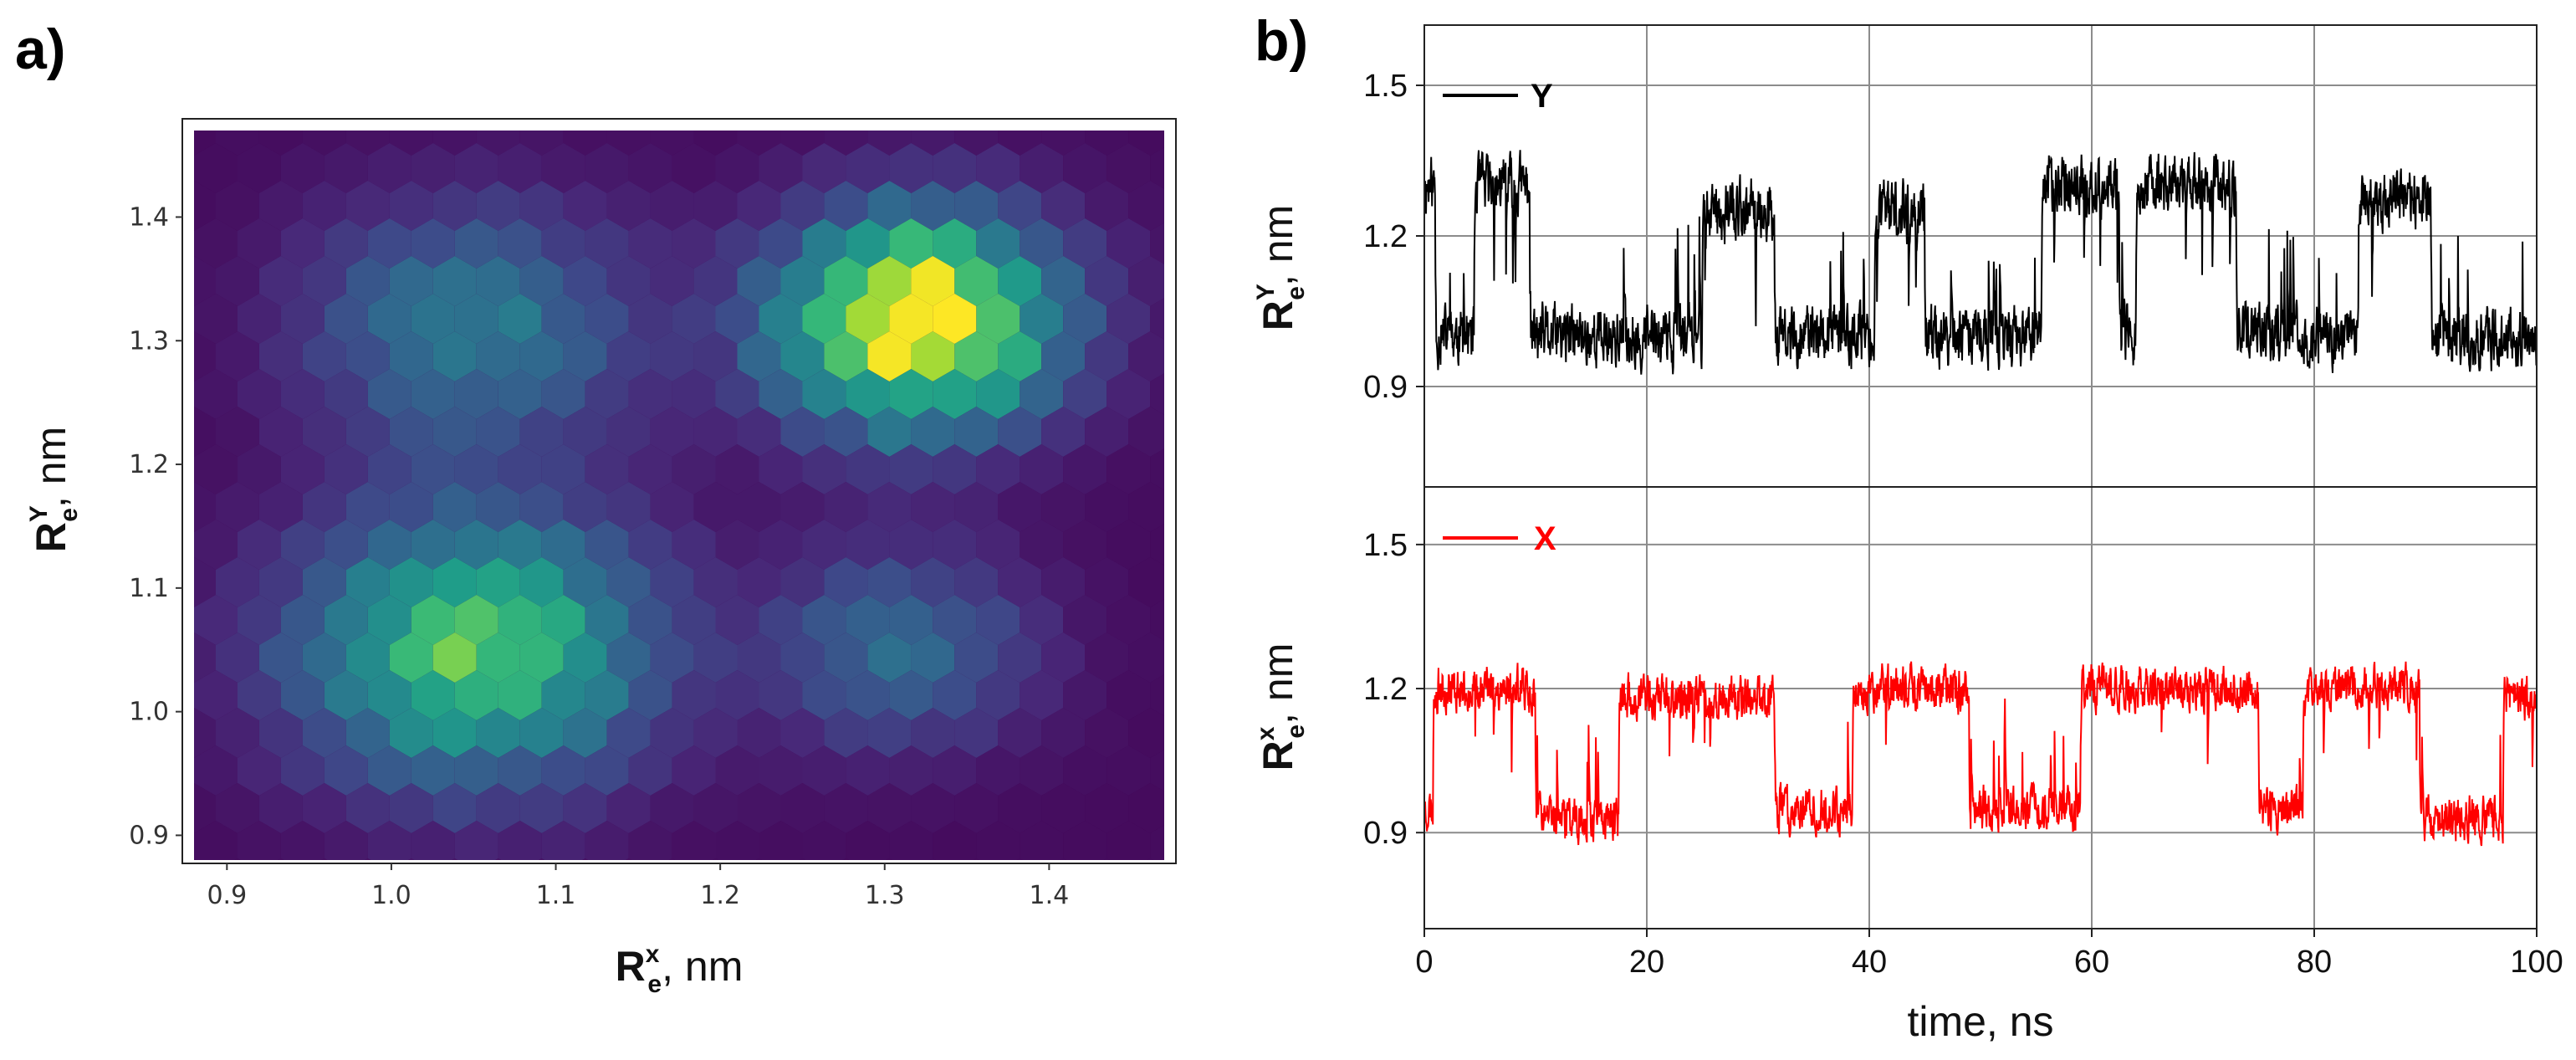  What do you see at coordinates (391, 895) in the screenshot?
I see `hexbin-x-tick-label: 1.0` at bounding box center [391, 895].